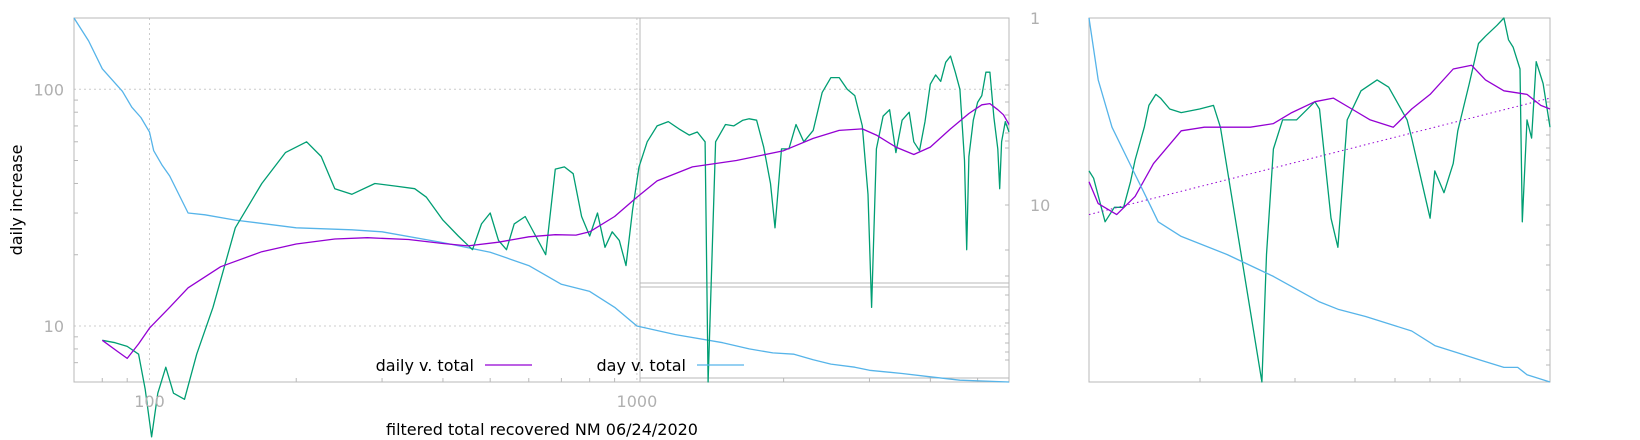  What do you see at coordinates (560, 365) in the screenshot?
I see `legend: daily v. total day v. total` at bounding box center [560, 365].